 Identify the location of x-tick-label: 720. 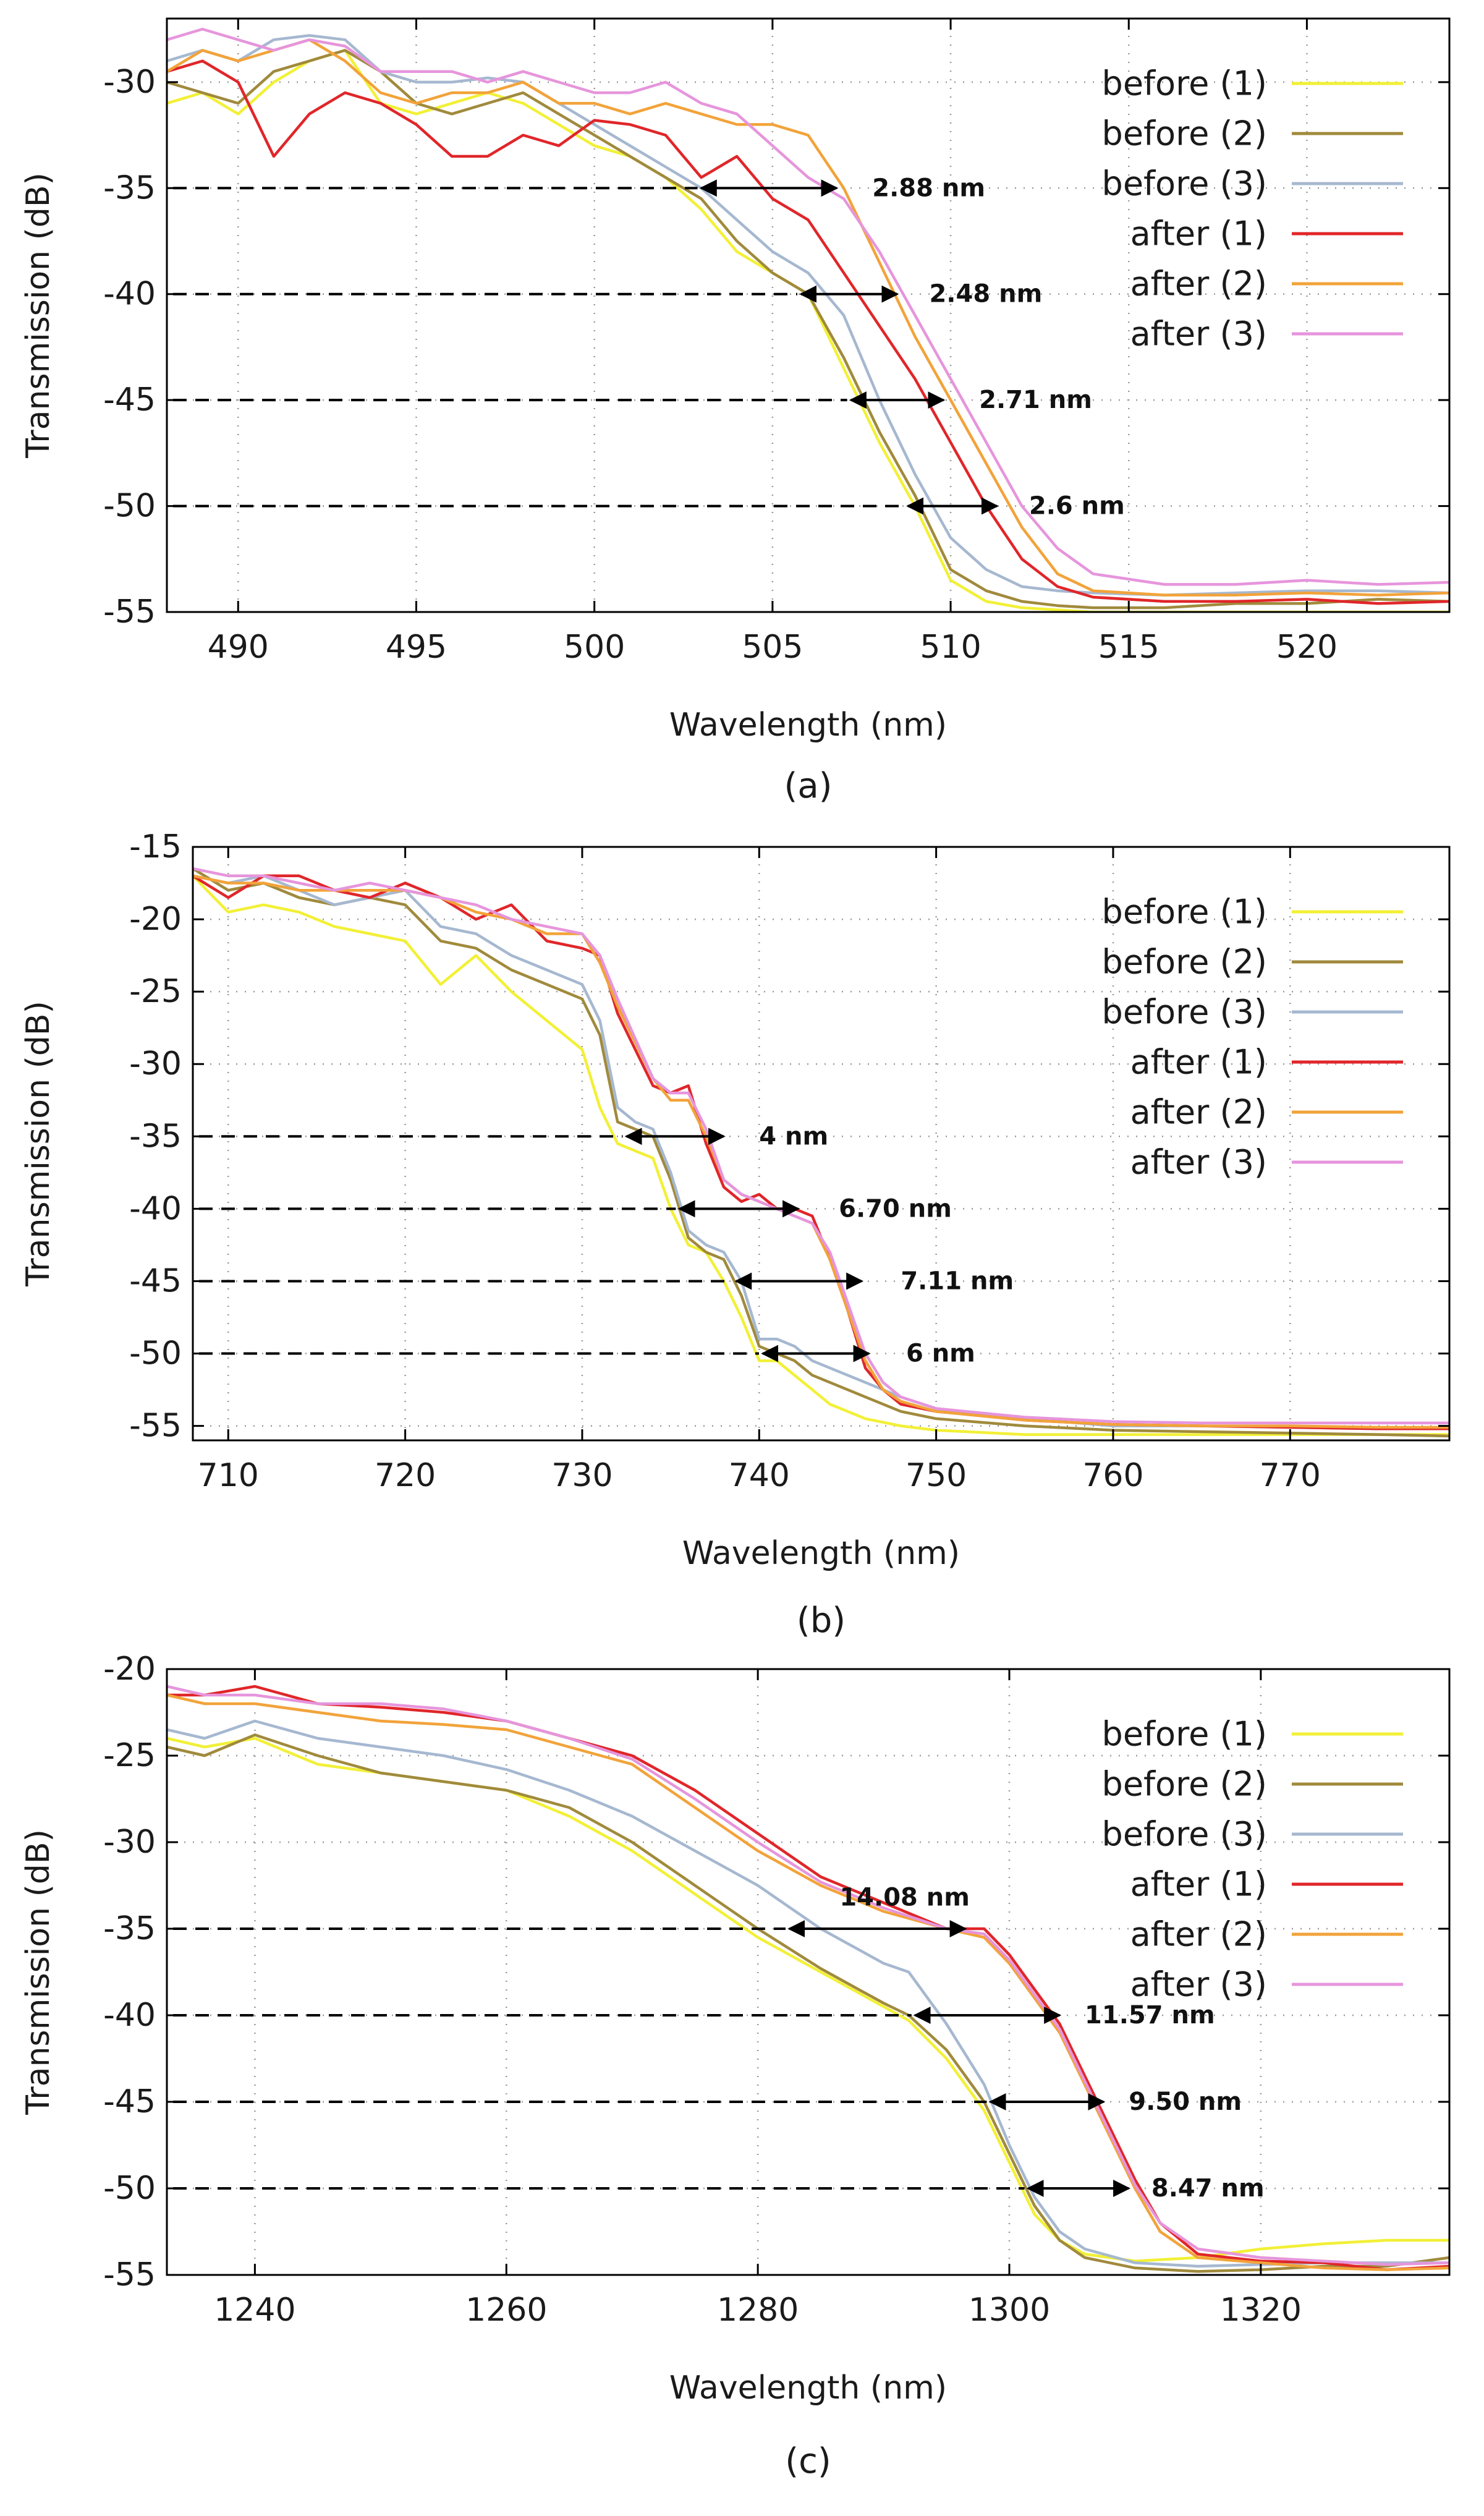
(405, 1475).